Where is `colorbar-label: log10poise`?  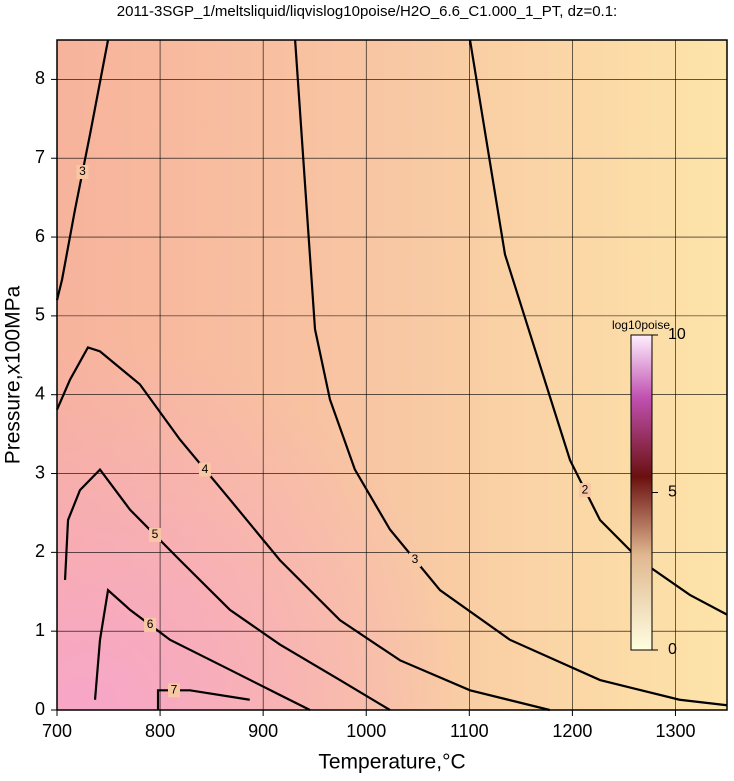
colorbar-label: log10poise is located at coordinates (641, 325).